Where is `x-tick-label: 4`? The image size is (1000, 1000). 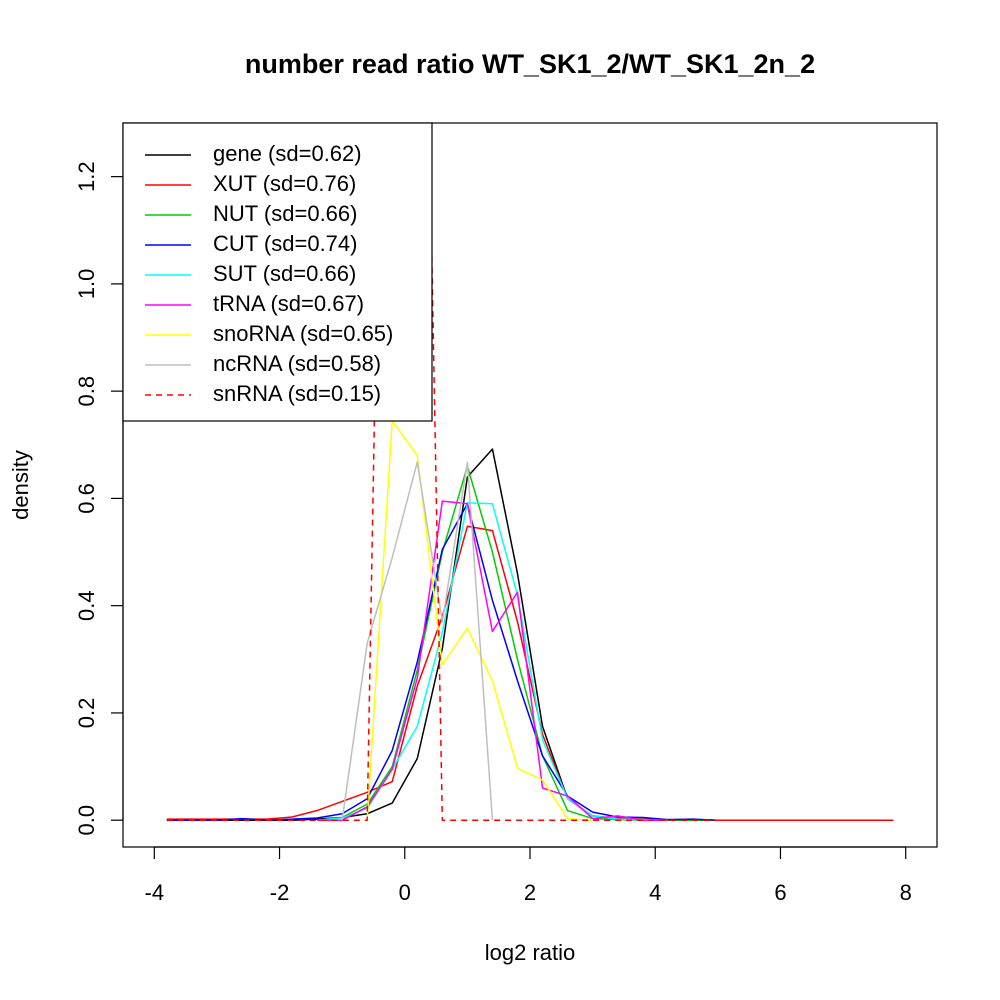
x-tick-label: 4 is located at coordinates (655, 892).